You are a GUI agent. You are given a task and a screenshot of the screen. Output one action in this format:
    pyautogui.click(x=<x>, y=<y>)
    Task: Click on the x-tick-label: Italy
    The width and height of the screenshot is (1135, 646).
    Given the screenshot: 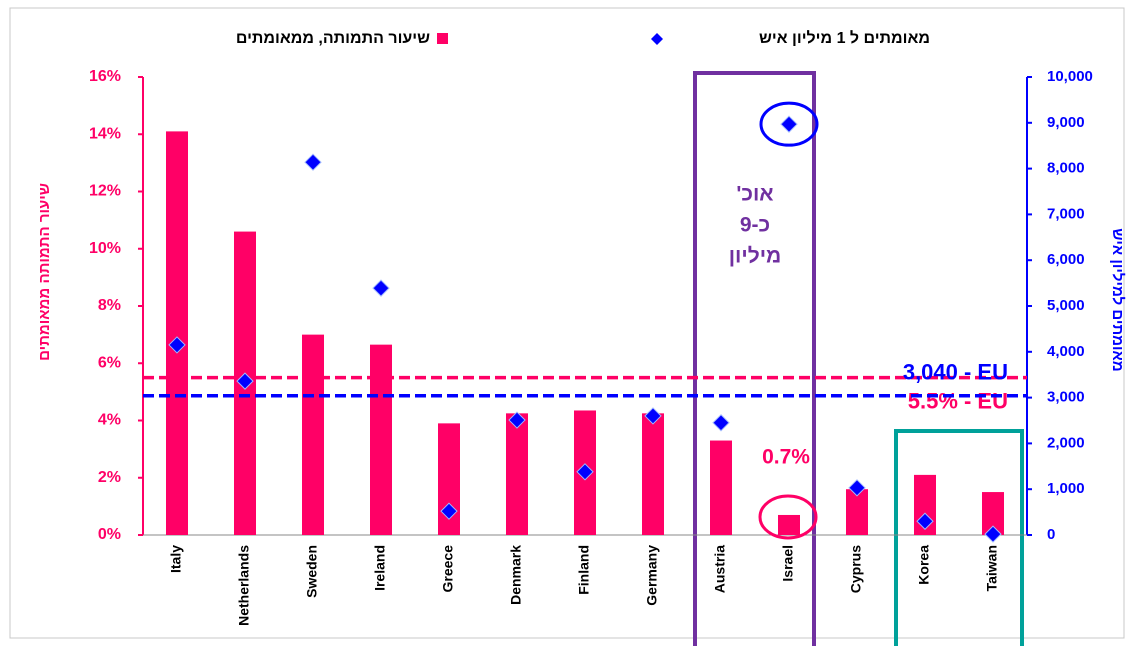 What is the action you would take?
    pyautogui.click(x=176, y=559)
    